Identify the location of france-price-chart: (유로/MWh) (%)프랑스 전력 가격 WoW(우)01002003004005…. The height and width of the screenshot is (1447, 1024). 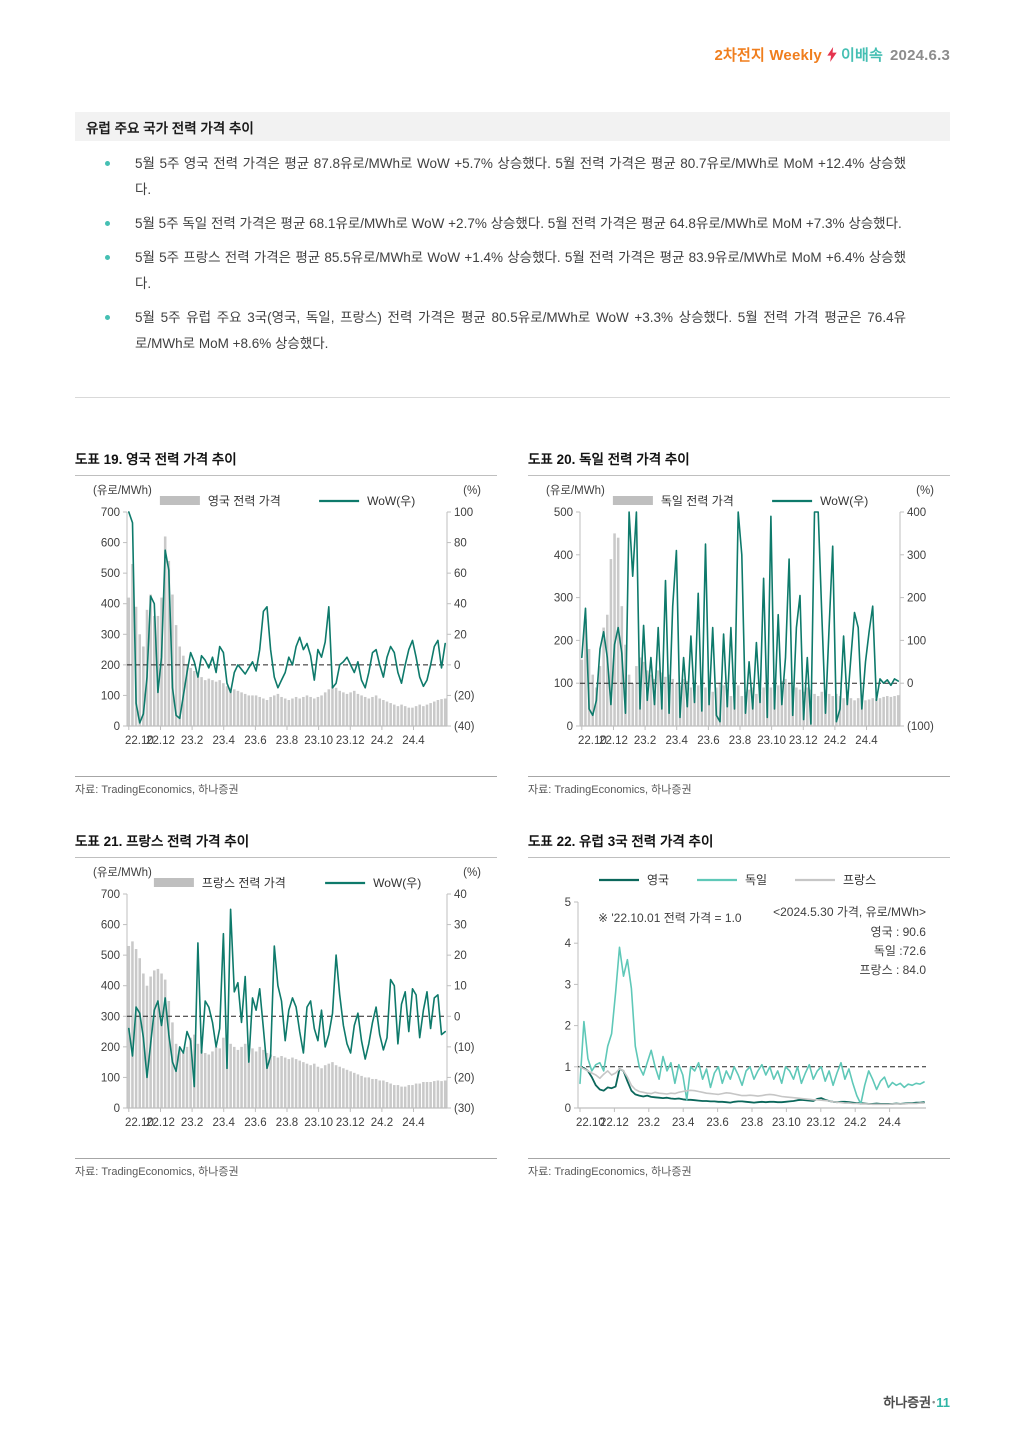
(287, 997).